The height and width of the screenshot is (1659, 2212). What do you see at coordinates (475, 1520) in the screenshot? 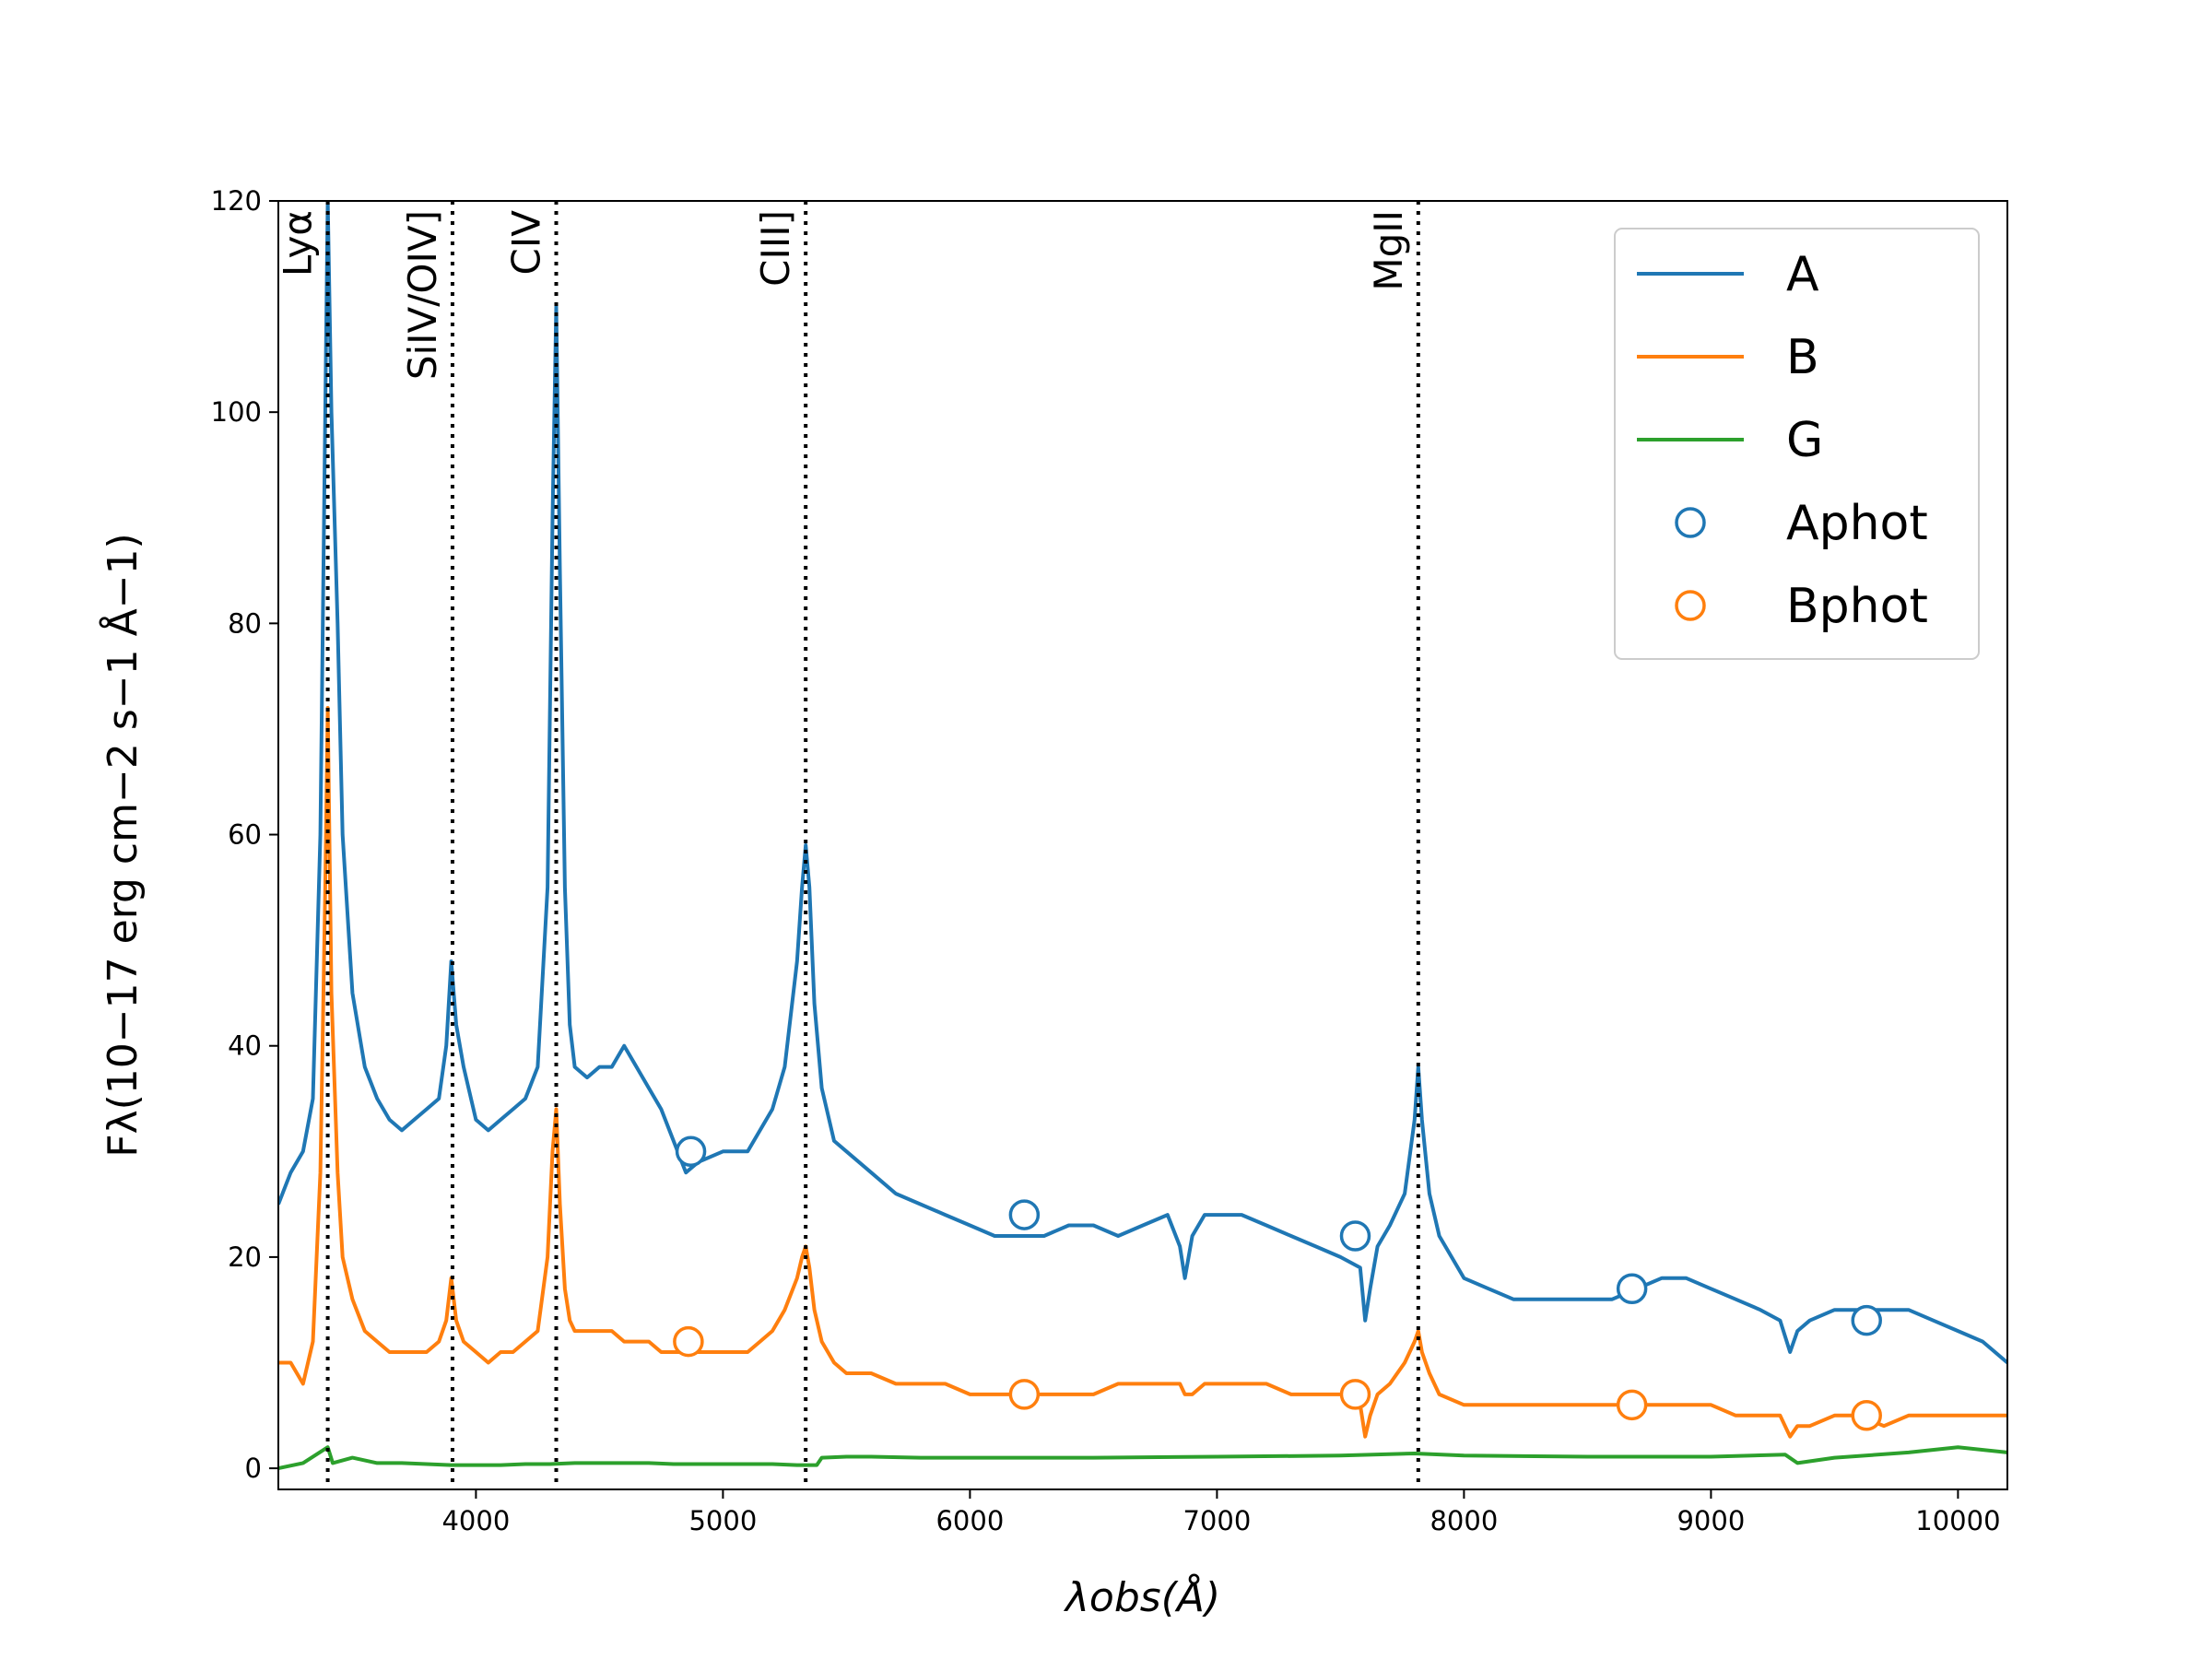
I see `x-tick-label: 4000` at bounding box center [475, 1520].